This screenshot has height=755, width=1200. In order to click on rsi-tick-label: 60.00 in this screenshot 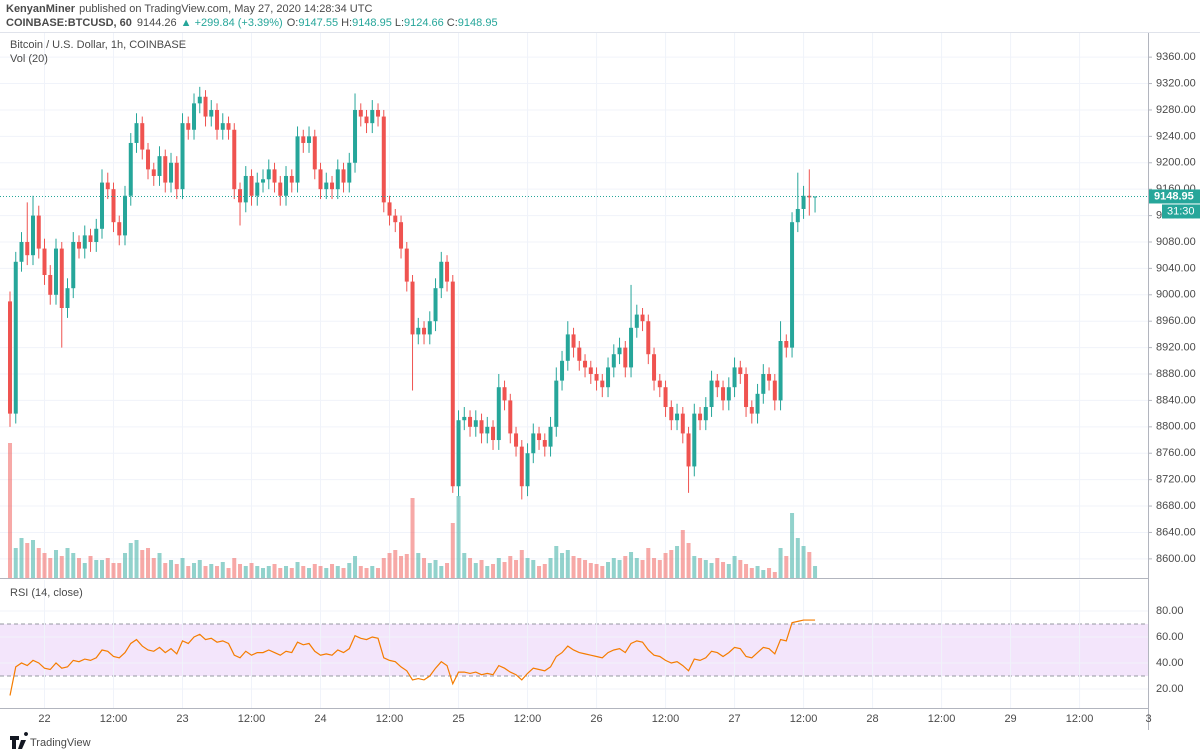, I will do `click(1170, 637)`.